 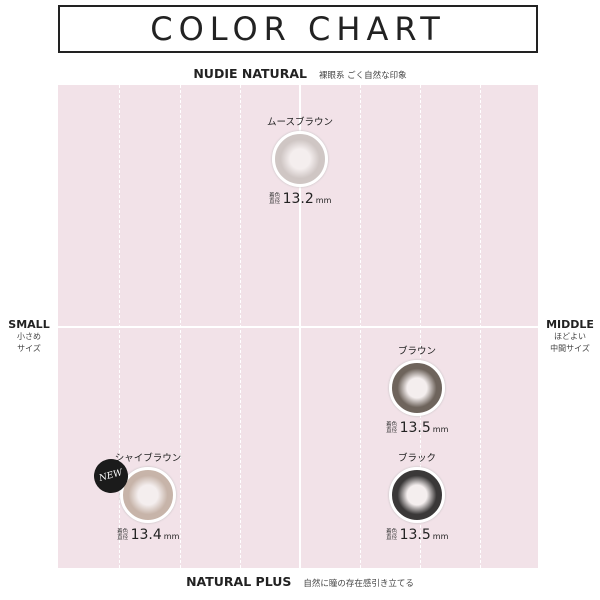 I want to click on lens-diameter: 着色直径 13.2 mm, so click(x=300, y=199).